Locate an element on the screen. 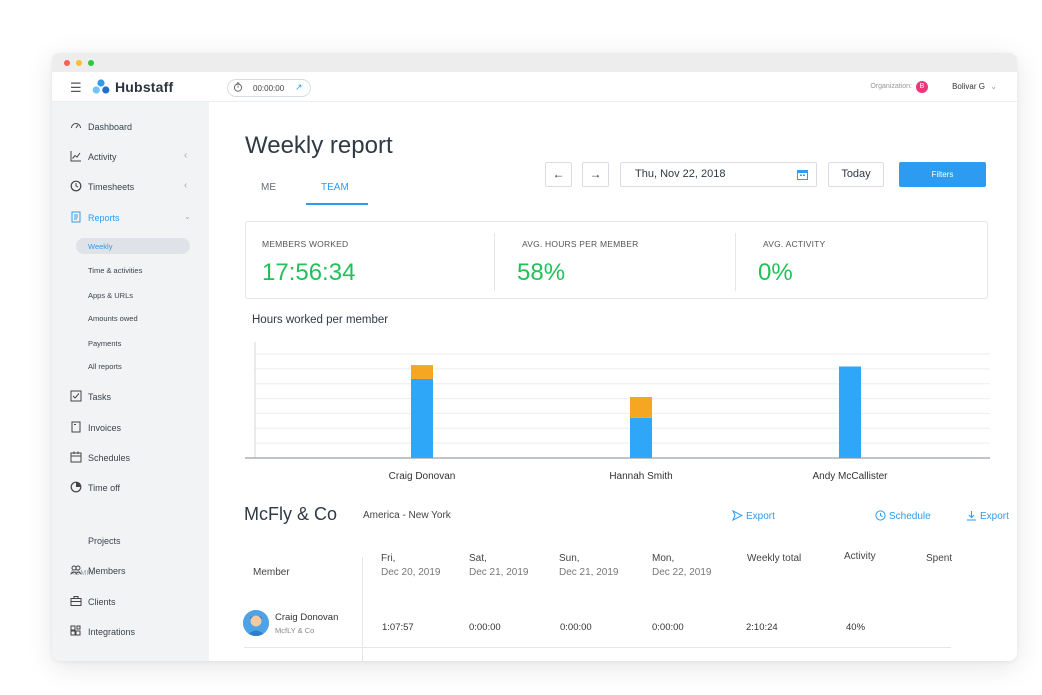 The width and height of the screenshot is (1042, 695). calendar-icon is located at coordinates (76, 457).